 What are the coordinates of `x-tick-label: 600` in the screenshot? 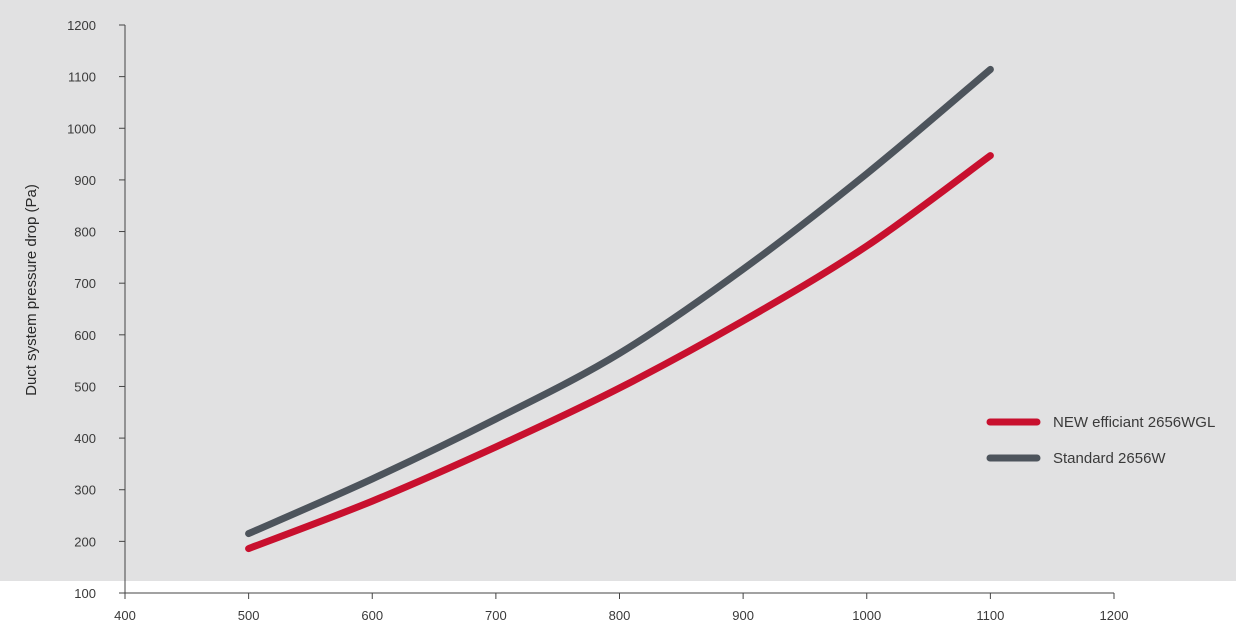 It's located at (372, 615).